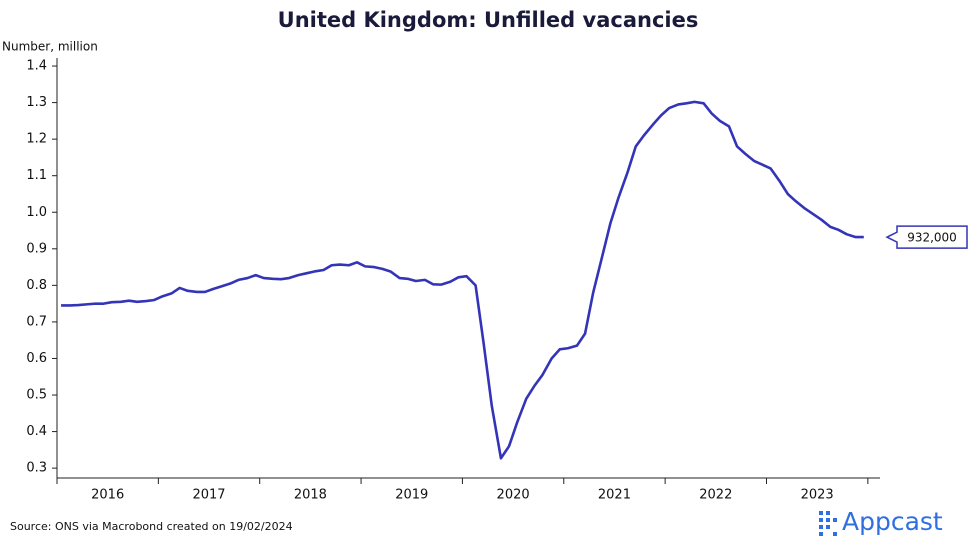 The width and height of the screenshot is (977, 546). Describe the element at coordinates (892, 521) in the screenshot. I see `brand-name: Appcast` at that location.